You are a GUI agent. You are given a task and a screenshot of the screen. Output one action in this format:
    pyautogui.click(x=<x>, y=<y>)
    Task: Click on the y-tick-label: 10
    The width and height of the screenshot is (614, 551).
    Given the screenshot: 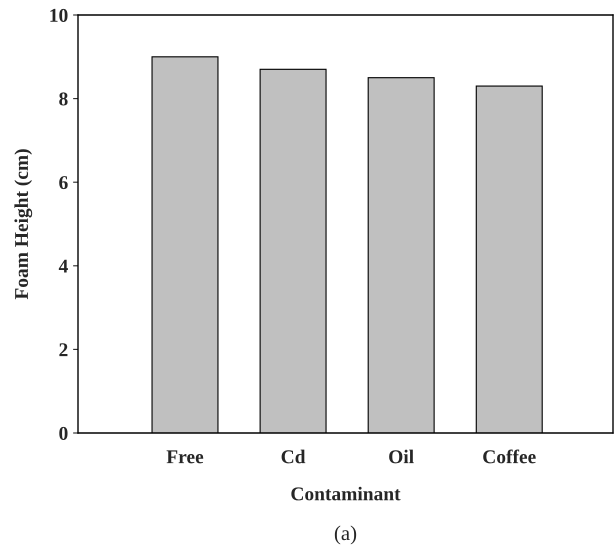 What is the action you would take?
    pyautogui.click(x=59, y=15)
    